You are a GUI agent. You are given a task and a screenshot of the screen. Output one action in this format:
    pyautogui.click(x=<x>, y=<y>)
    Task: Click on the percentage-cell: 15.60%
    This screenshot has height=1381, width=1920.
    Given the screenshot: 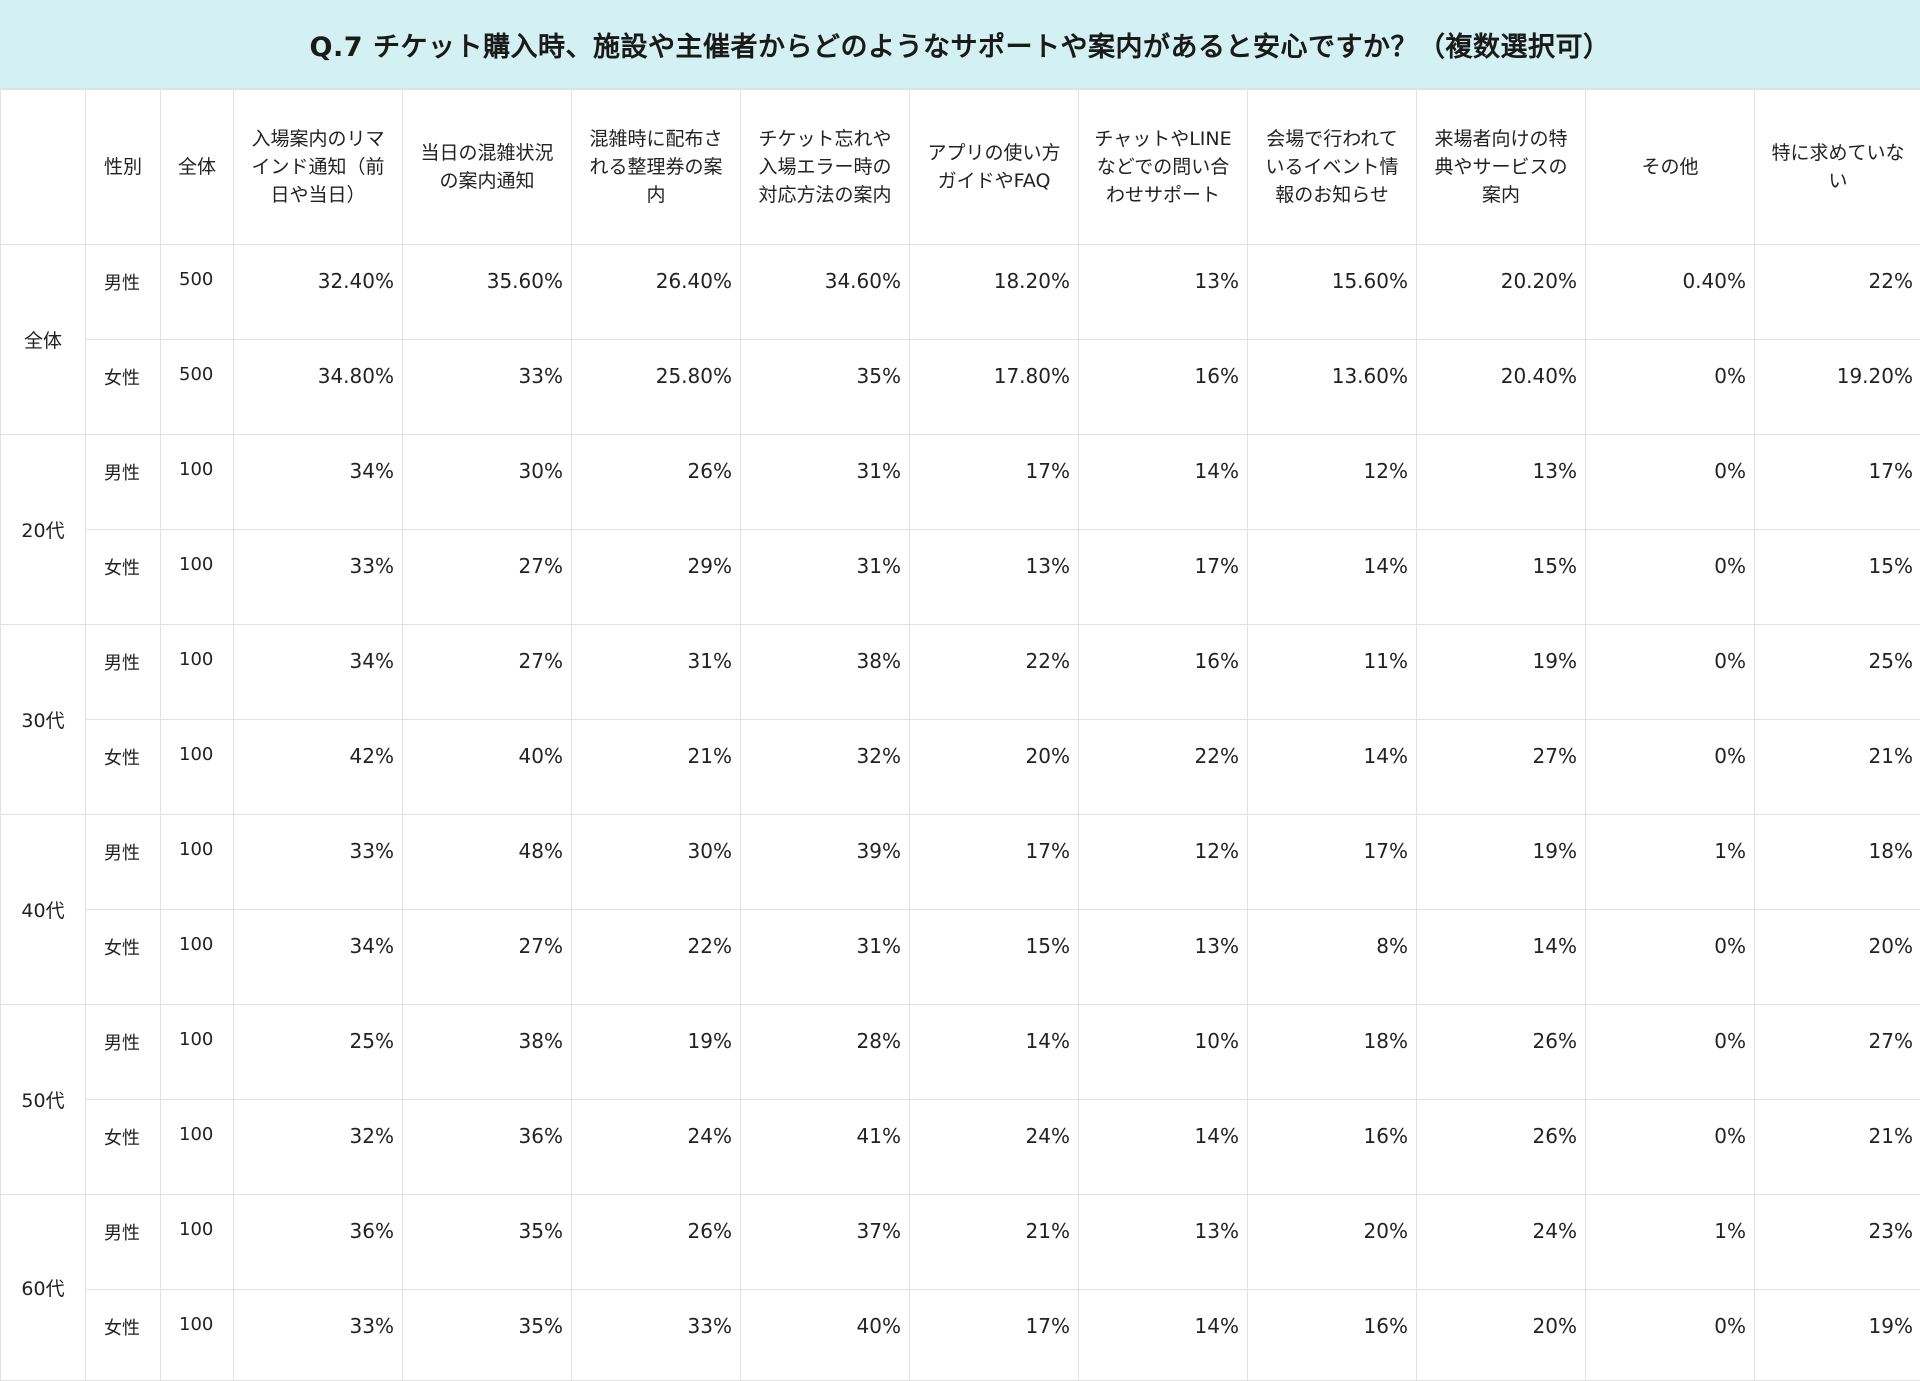 What is the action you would take?
    pyautogui.click(x=1332, y=292)
    